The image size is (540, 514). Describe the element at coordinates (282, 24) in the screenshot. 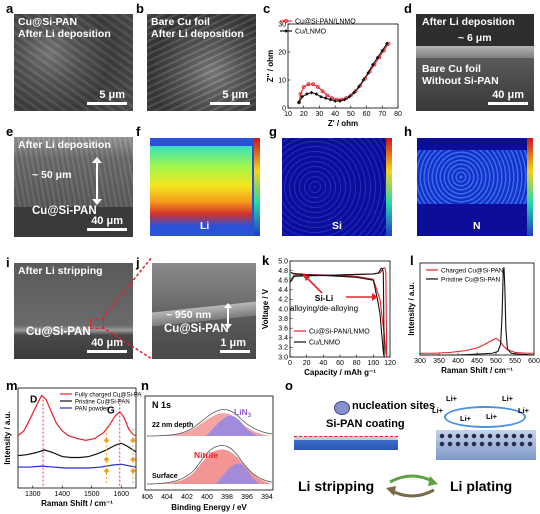

I see `ytick-label-c-3: 30` at that location.